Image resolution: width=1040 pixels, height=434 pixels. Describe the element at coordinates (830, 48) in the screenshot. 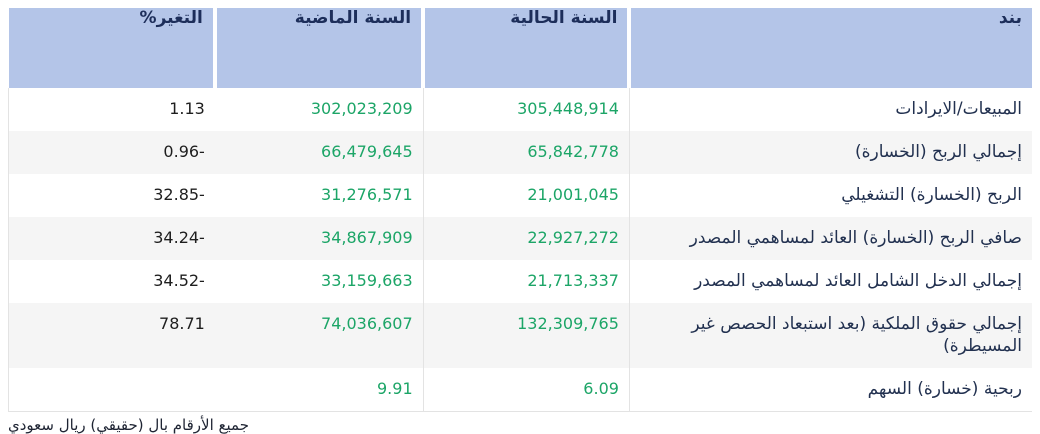

I see `column-header-item: بند` at that location.